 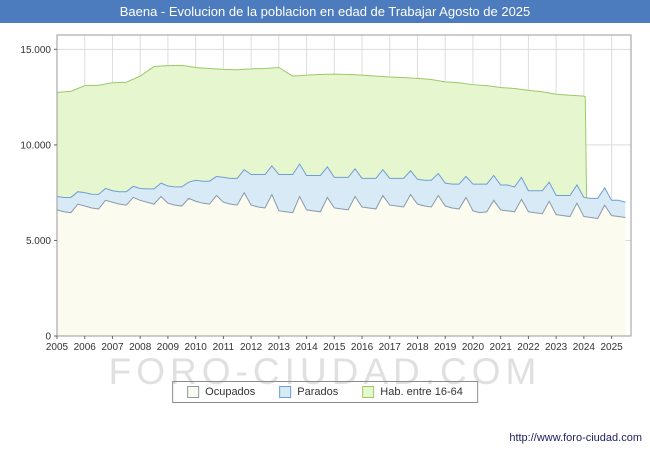 I want to click on svg-text: 0, so click(x=48, y=337).